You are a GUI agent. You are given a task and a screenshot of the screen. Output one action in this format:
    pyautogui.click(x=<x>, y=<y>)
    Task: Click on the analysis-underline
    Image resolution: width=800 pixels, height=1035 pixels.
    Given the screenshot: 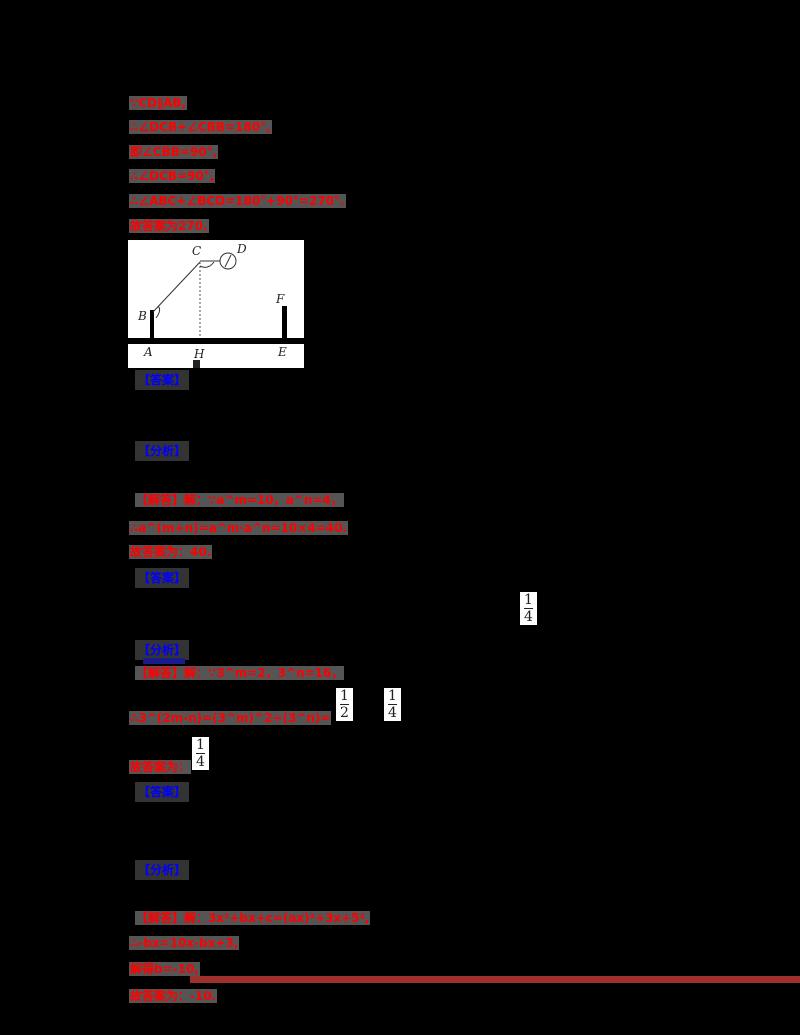 What is the action you would take?
    pyautogui.click(x=164, y=661)
    